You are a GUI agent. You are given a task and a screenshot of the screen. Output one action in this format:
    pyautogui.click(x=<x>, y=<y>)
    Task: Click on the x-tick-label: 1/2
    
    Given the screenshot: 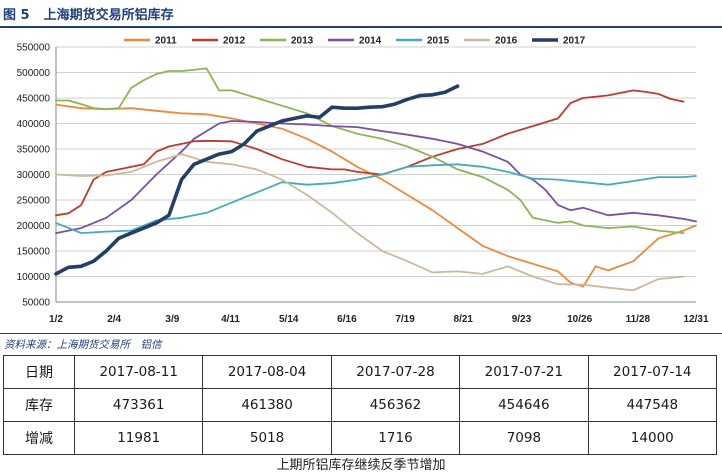 What is the action you would take?
    pyautogui.click(x=56, y=319)
    